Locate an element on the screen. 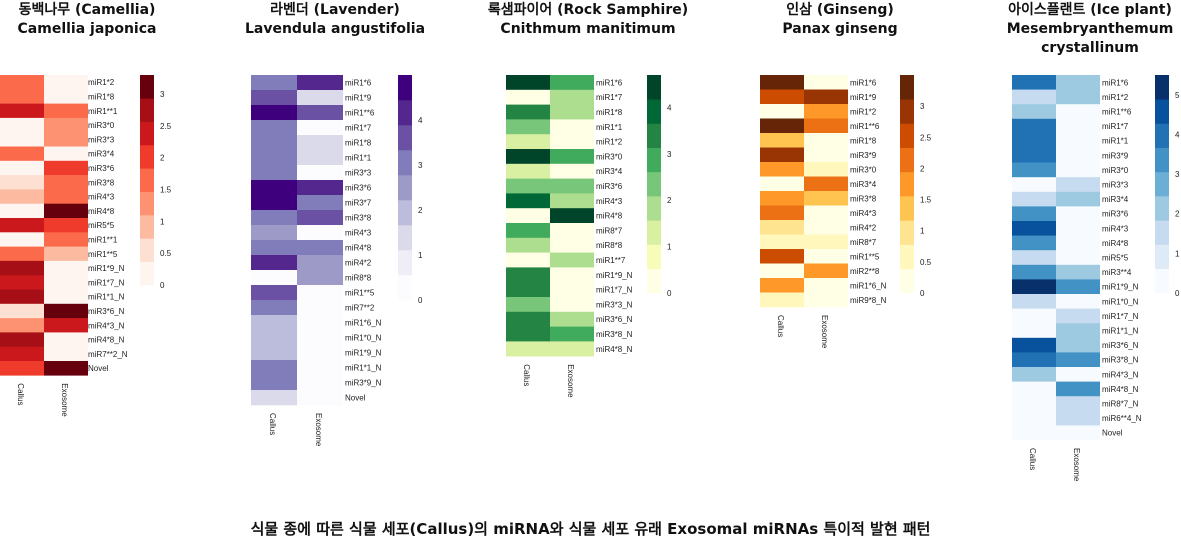  row-label: miR1*2 is located at coordinates (863, 111).